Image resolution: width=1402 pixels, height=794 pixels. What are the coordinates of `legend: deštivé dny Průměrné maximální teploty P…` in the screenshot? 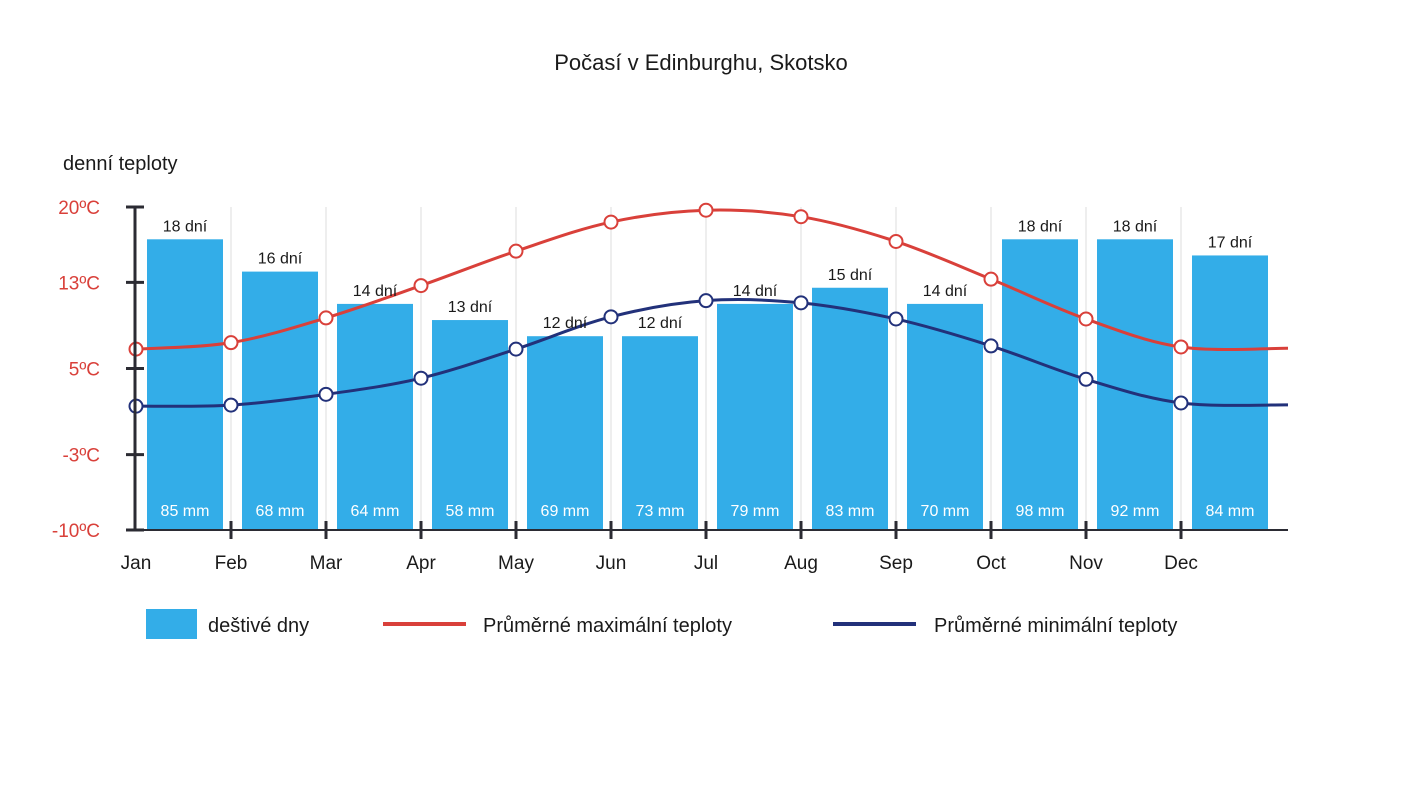 It's located at (661, 624).